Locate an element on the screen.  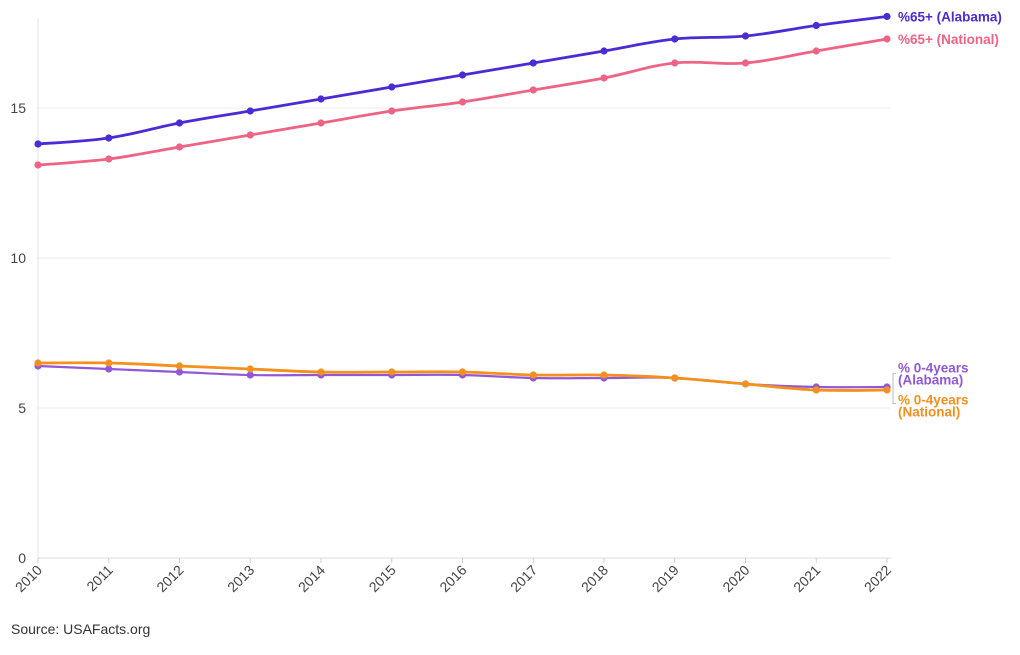
series-label-line: (Alabama) is located at coordinates (930, 380).